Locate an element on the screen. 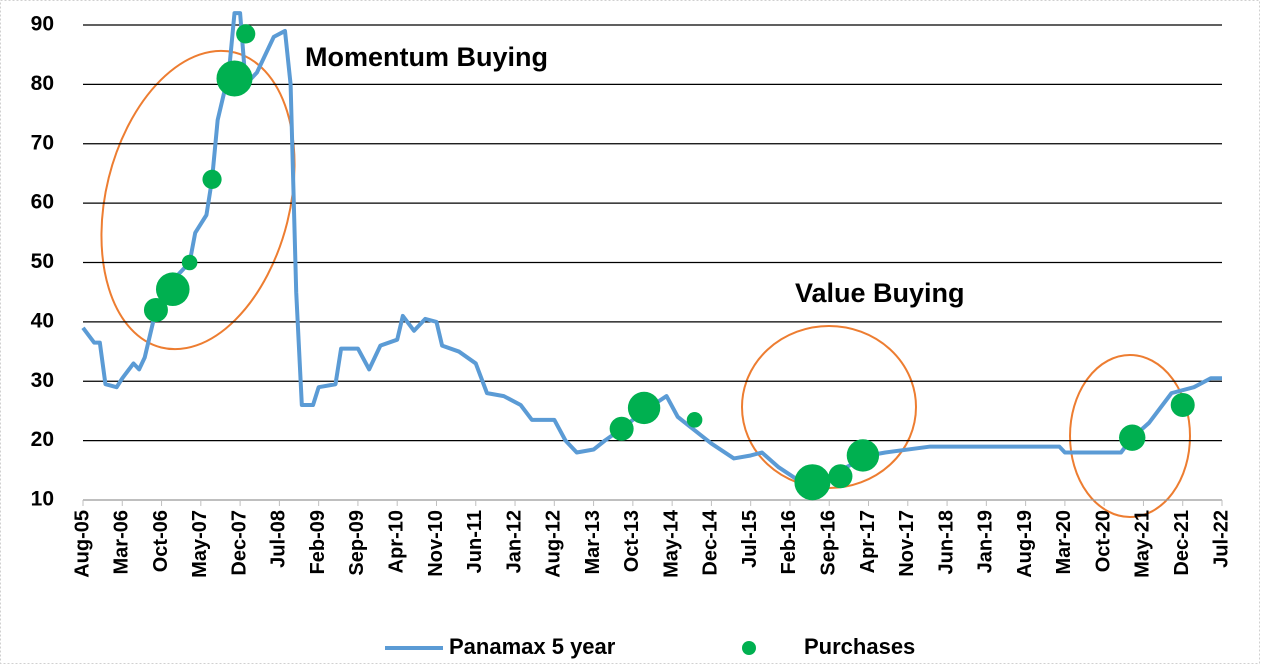 This screenshot has width=1261, height=665. x-tick-label: May-14 is located at coordinates (671, 543).